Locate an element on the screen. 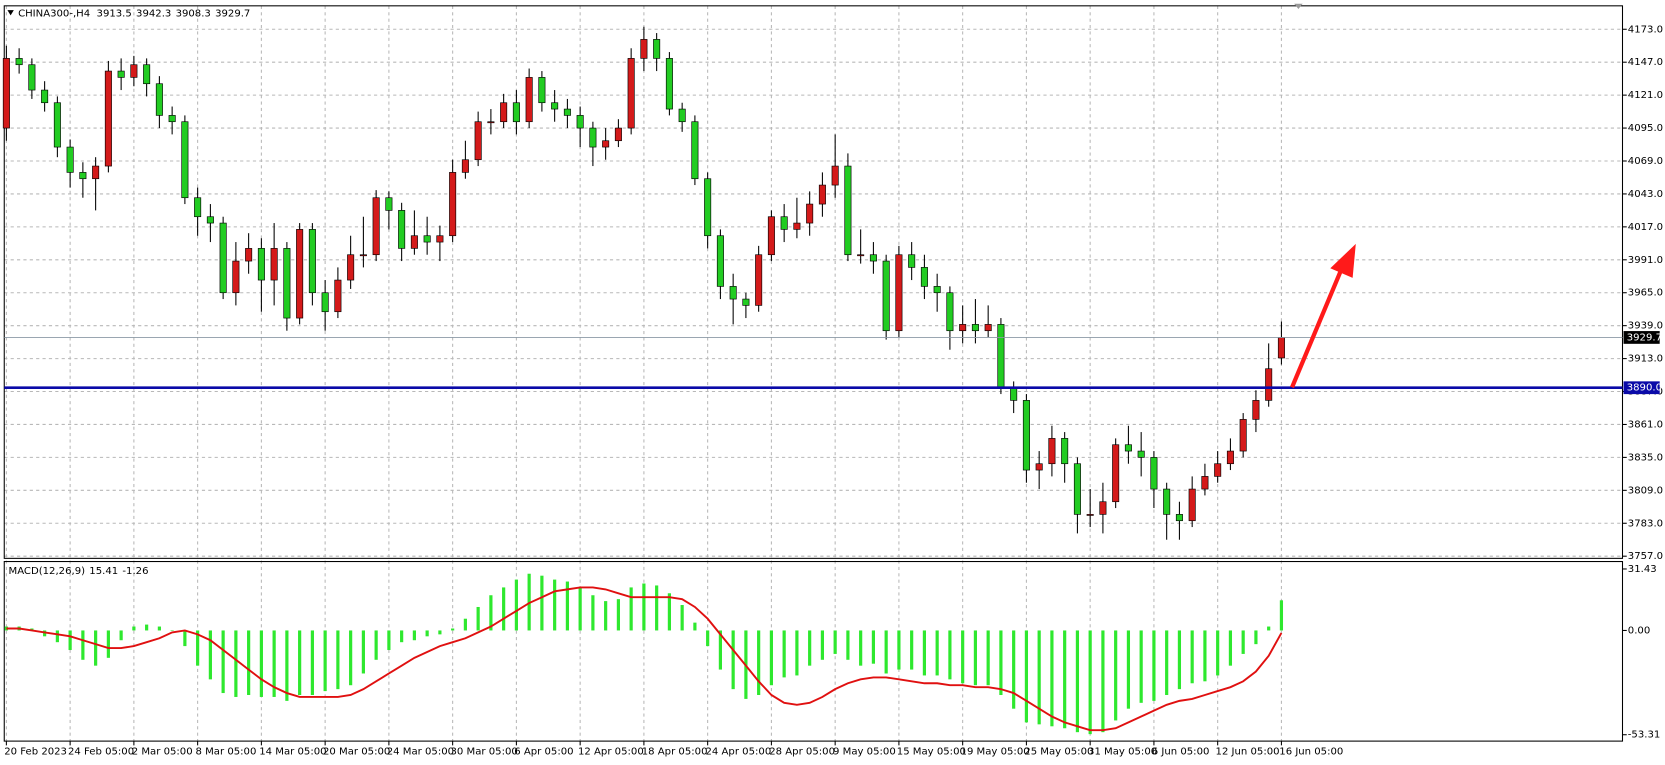  open: 3913.5 is located at coordinates (114, 13).